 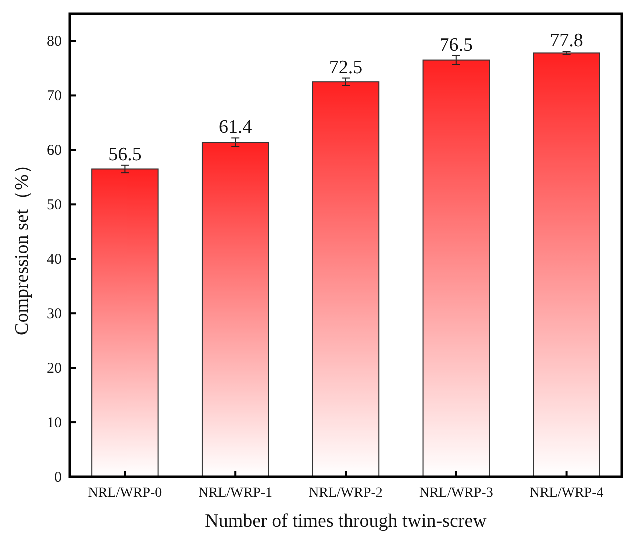 What do you see at coordinates (54, 424) in the screenshot?
I see `y-tick-label: 10` at bounding box center [54, 424].